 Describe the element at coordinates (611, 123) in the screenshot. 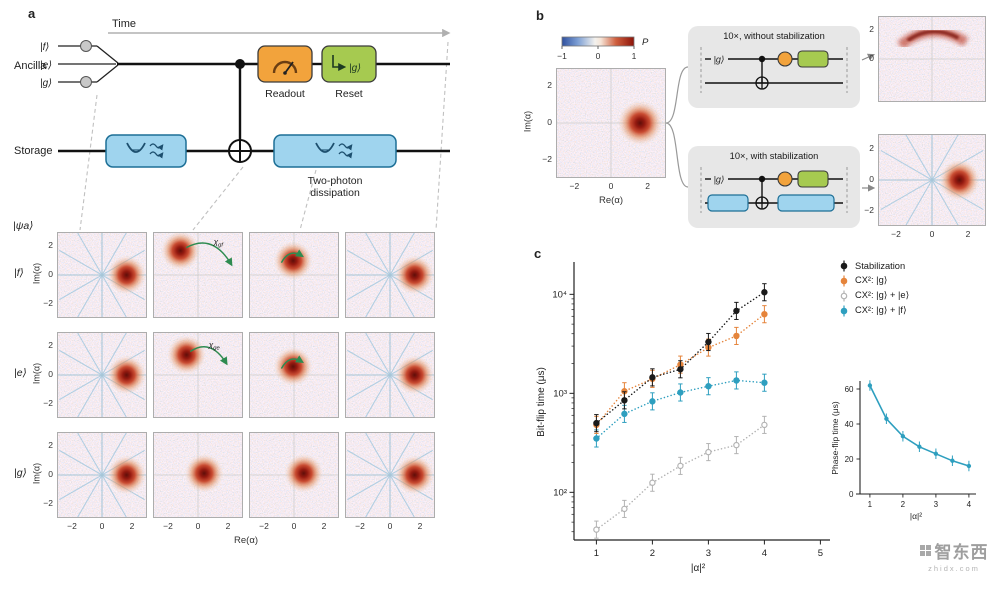

I see `wigner-plot-b-left` at that location.